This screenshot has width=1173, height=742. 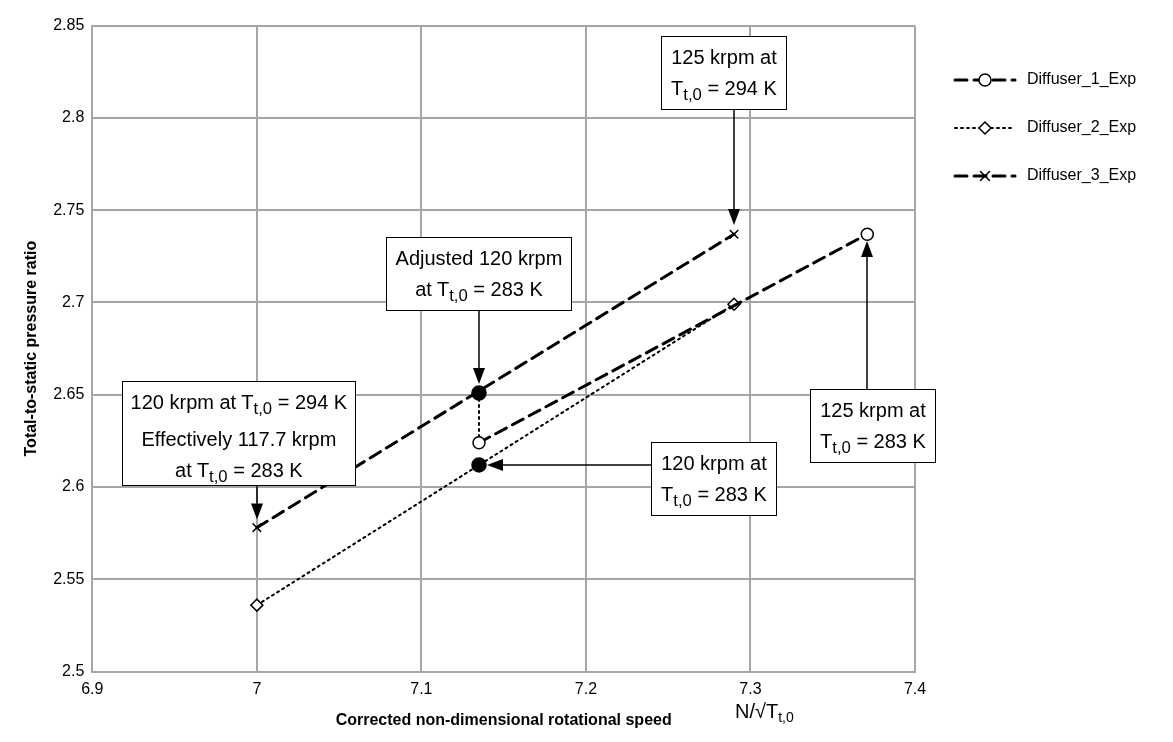 What do you see at coordinates (714, 481) in the screenshot?
I see `annotation: 120 krpm at T$_{t,0}$ = 283 K` at bounding box center [714, 481].